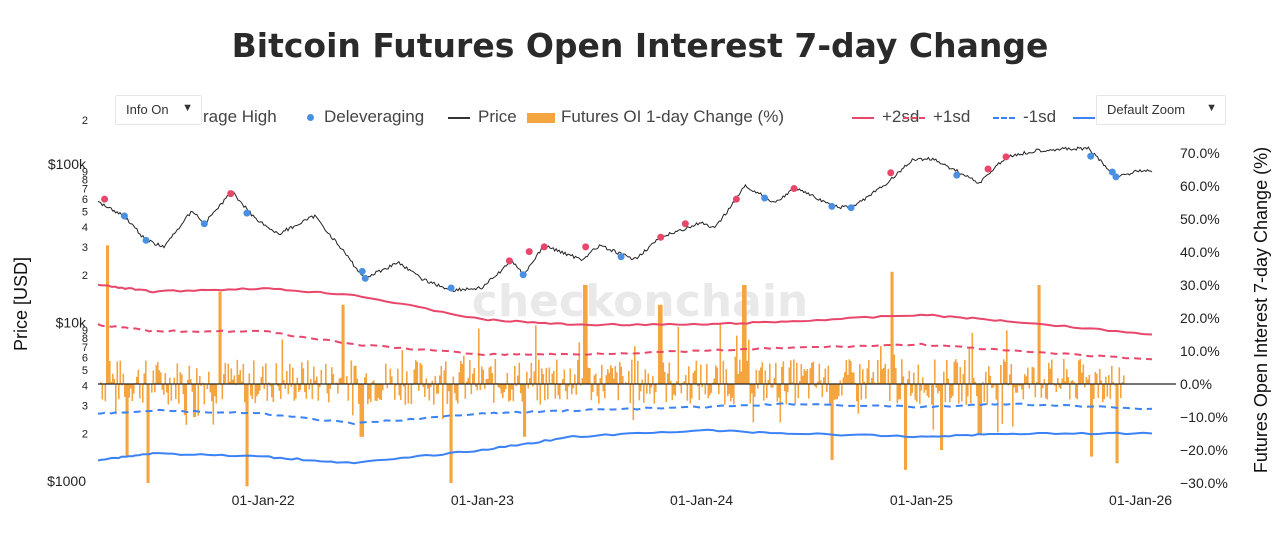  I want to click on y-right-tick-label: 20.0%, so click(1200, 318).